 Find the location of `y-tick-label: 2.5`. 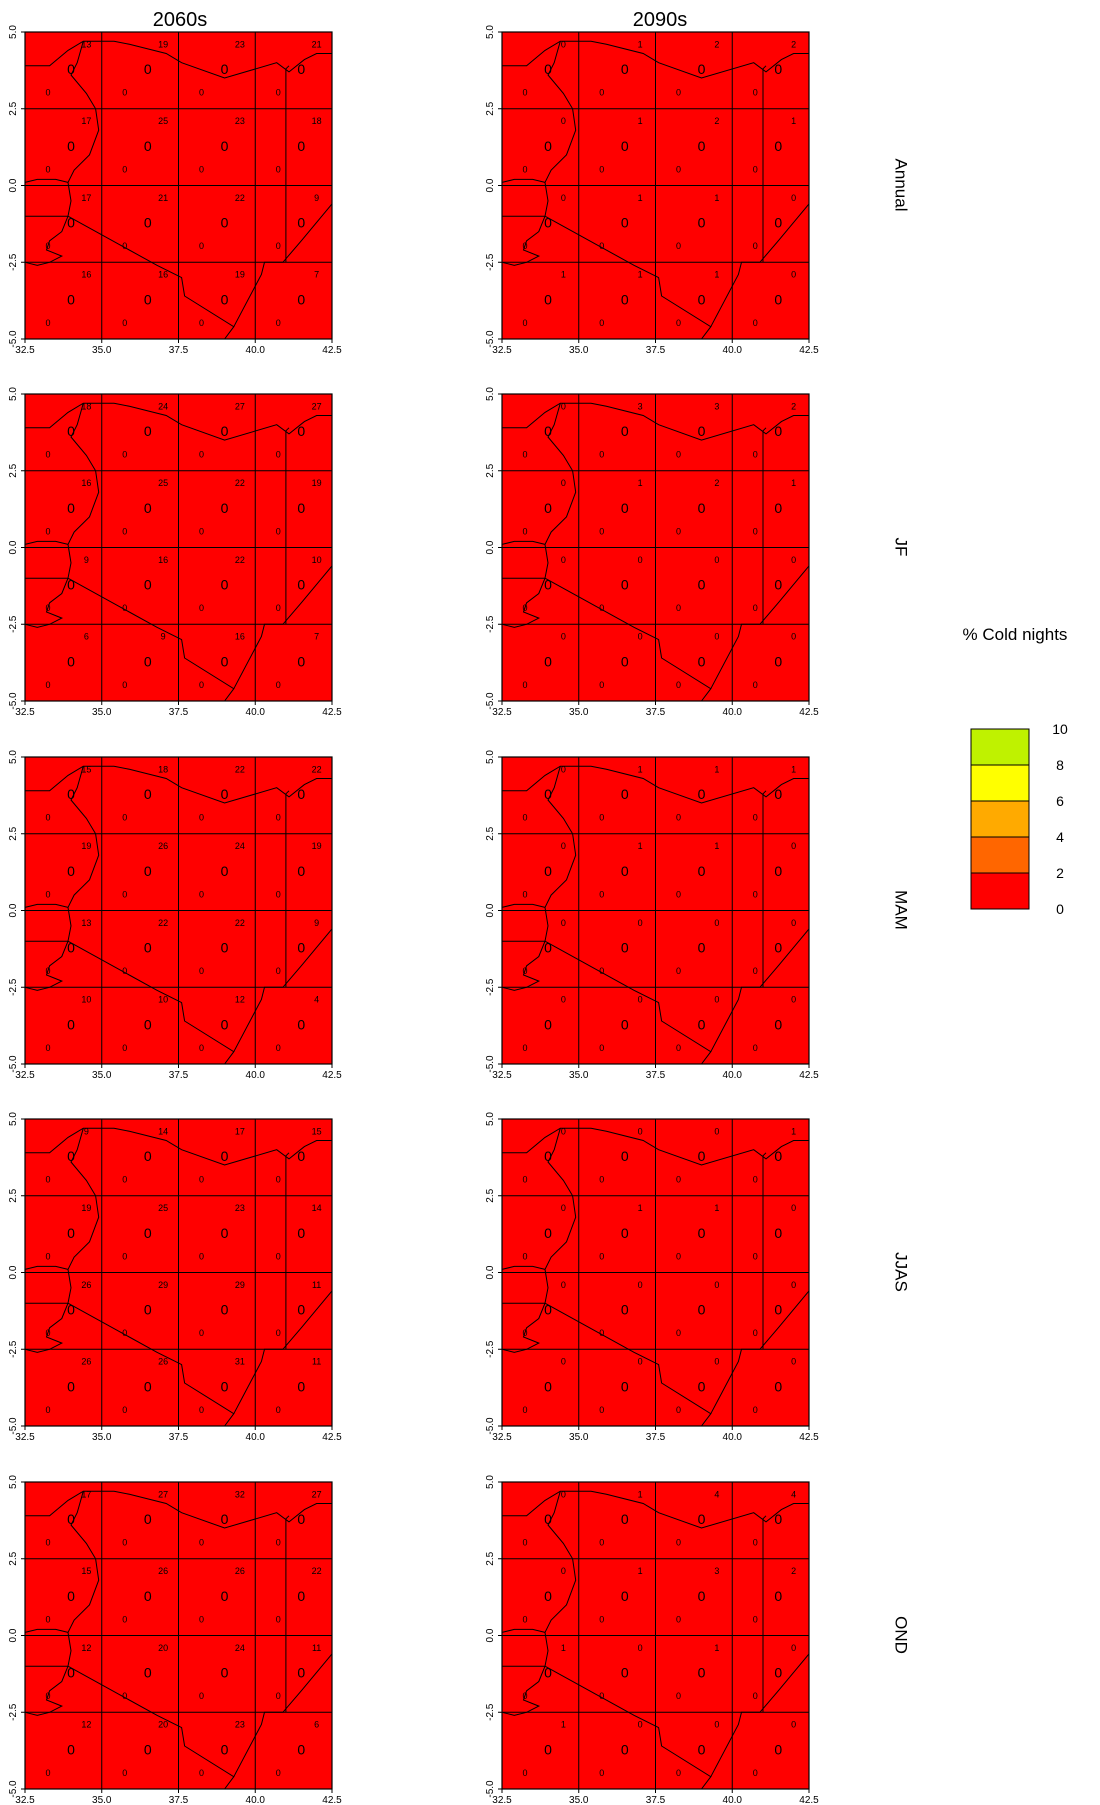

y-tick-label: 2.5 is located at coordinates (13, 1558).